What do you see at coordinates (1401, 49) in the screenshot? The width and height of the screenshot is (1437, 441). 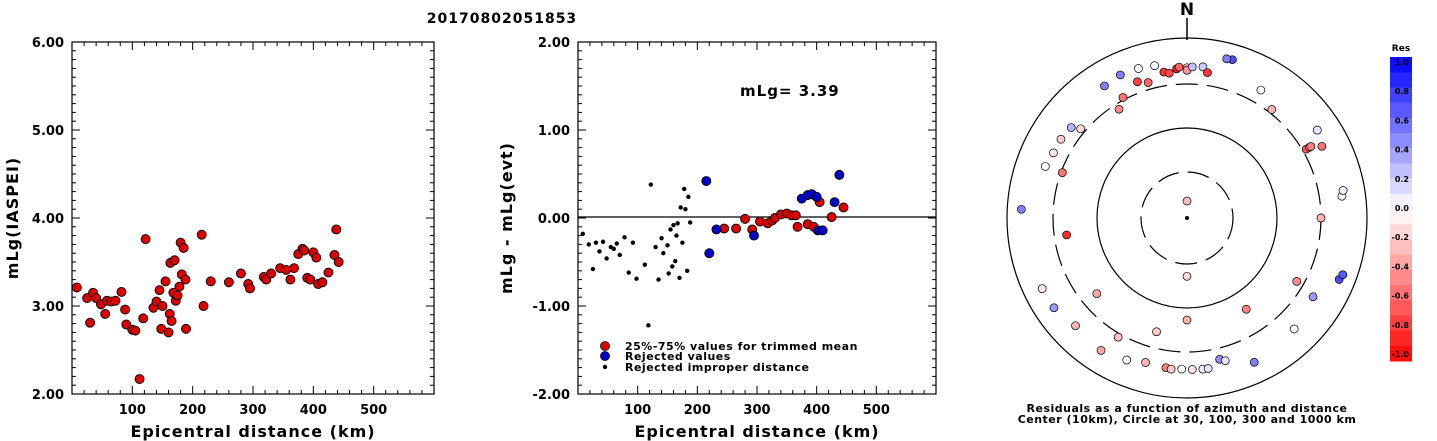 I see `colorbar-title: Res` at bounding box center [1401, 49].